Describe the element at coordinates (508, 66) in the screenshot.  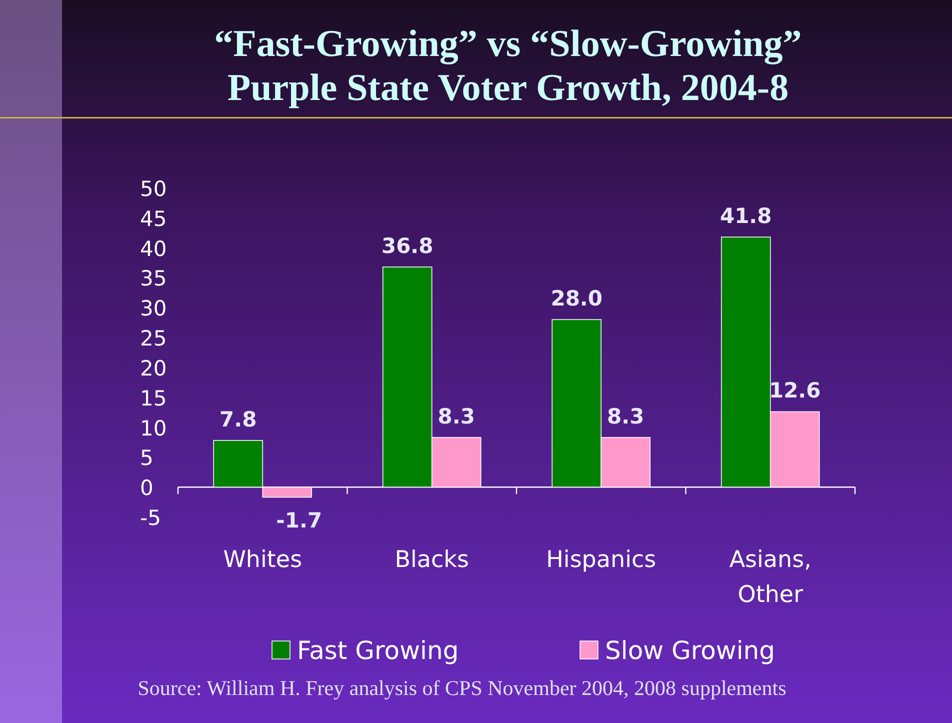
I see `chart-title: “Fast-Growing” vs “Slow-Growing” Purple State Voter Growth, 2004-8` at that location.